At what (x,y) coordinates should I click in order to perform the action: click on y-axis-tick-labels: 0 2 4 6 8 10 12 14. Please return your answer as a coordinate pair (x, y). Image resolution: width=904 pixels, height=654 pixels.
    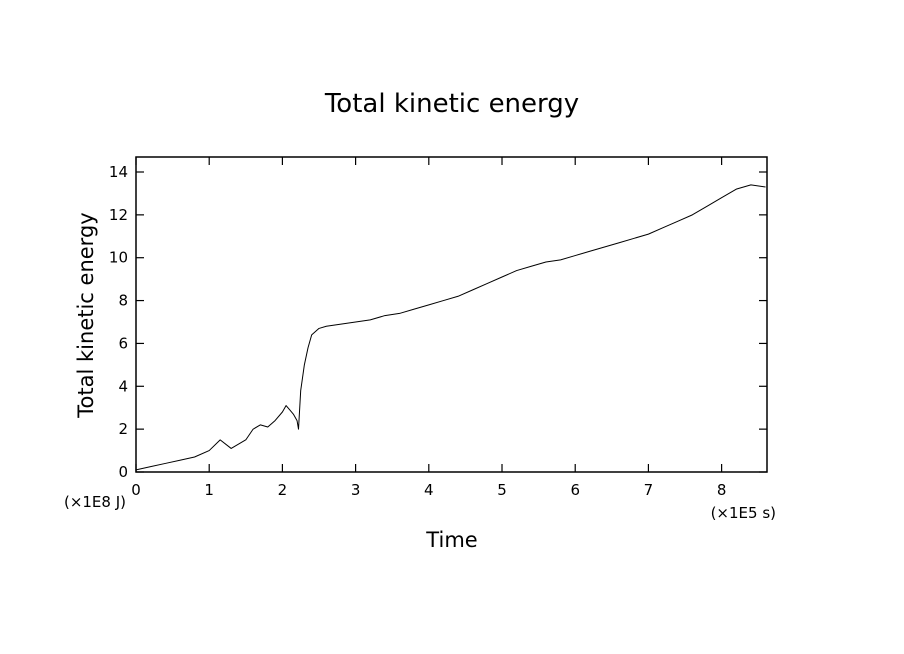
    Looking at the image, I should click on (118, 322).